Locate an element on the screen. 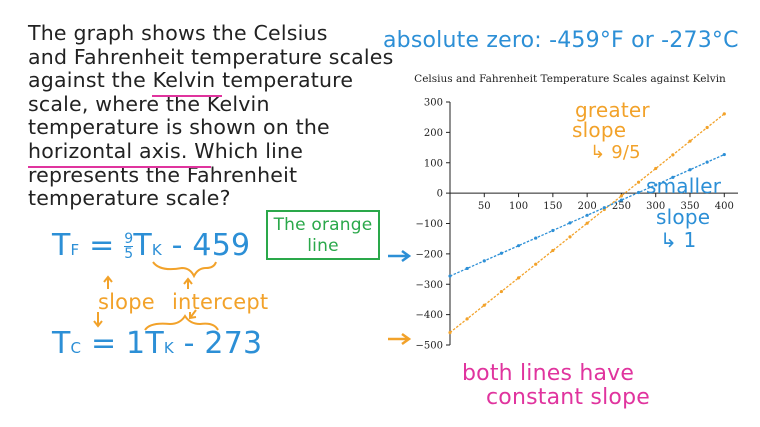 This screenshot has width=760, height=427. orange-intercept-arrow is located at coordinates (400, 339).